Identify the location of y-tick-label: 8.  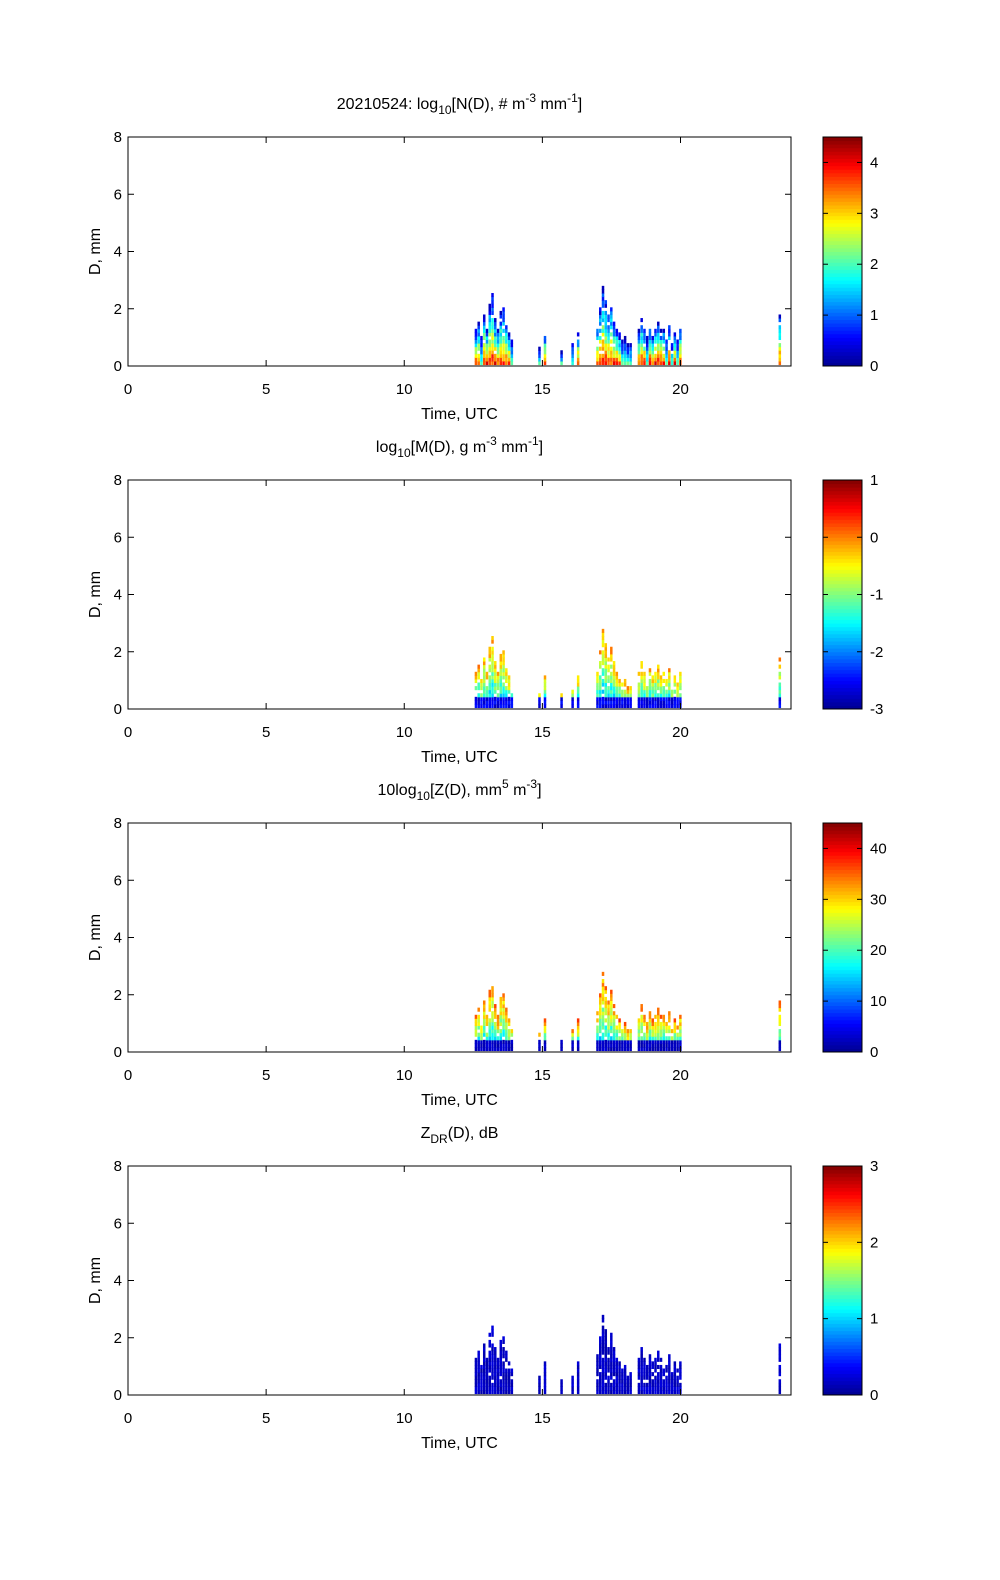
(118, 823).